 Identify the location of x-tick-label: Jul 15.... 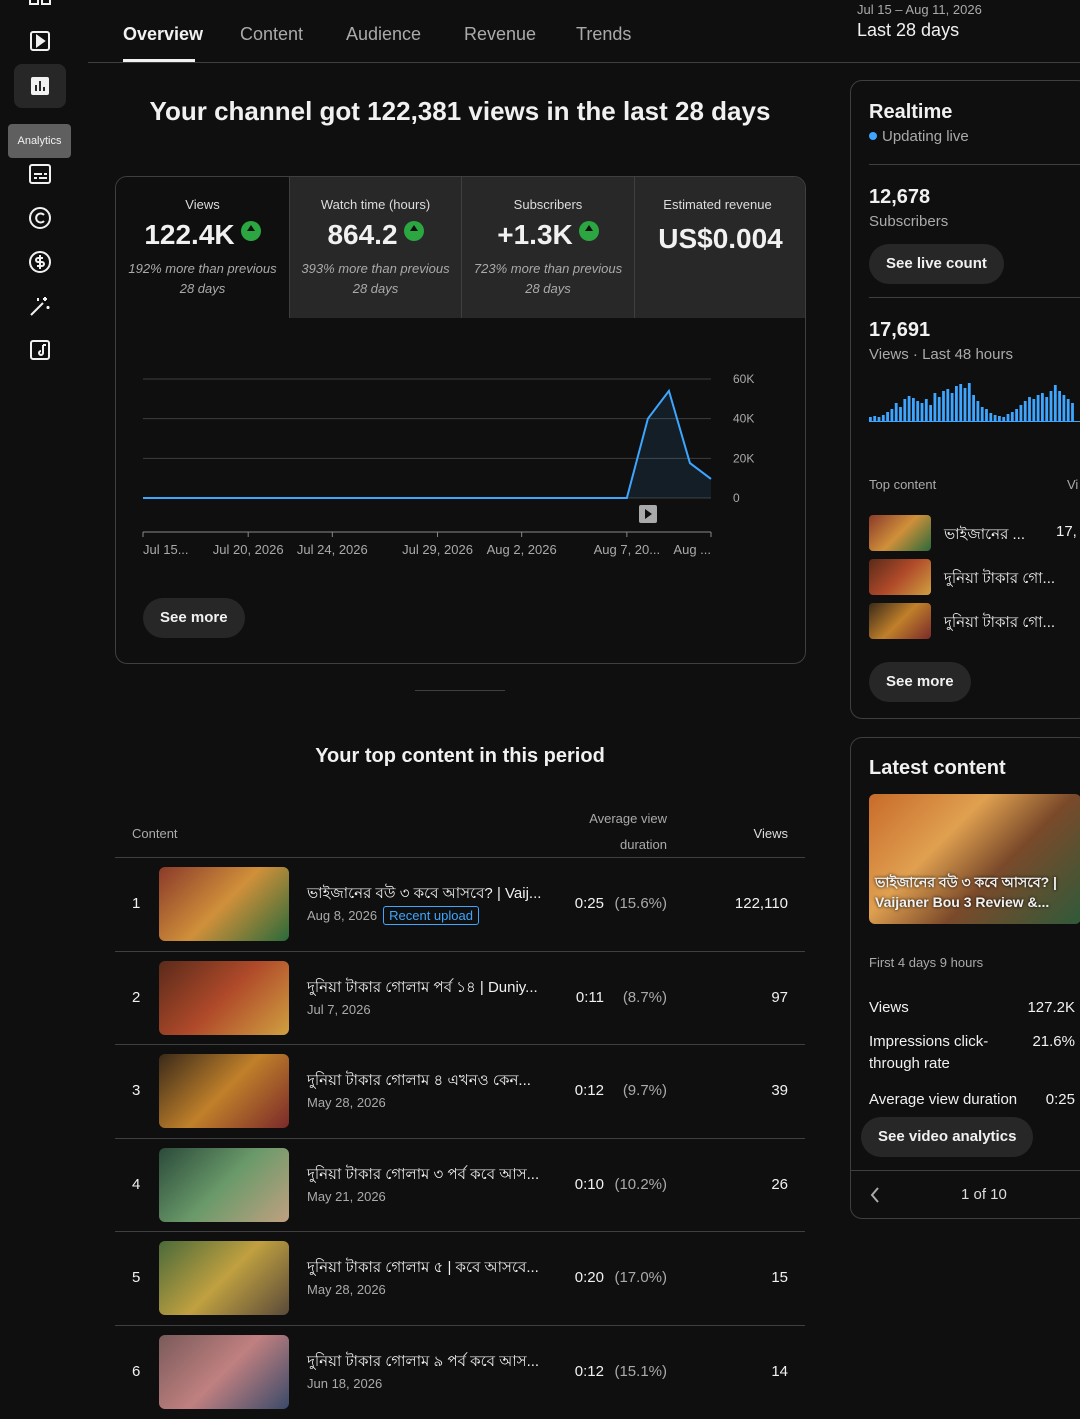
(166, 549).